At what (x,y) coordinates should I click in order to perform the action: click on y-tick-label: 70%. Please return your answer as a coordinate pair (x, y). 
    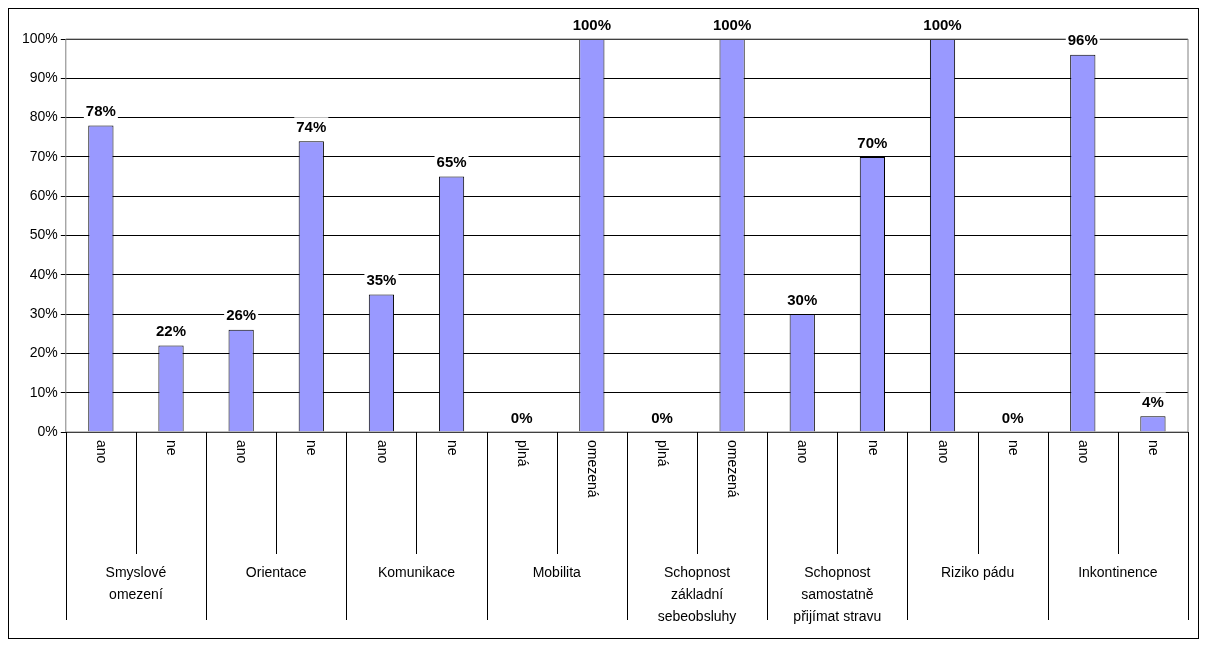
    Looking at the image, I should click on (43, 155).